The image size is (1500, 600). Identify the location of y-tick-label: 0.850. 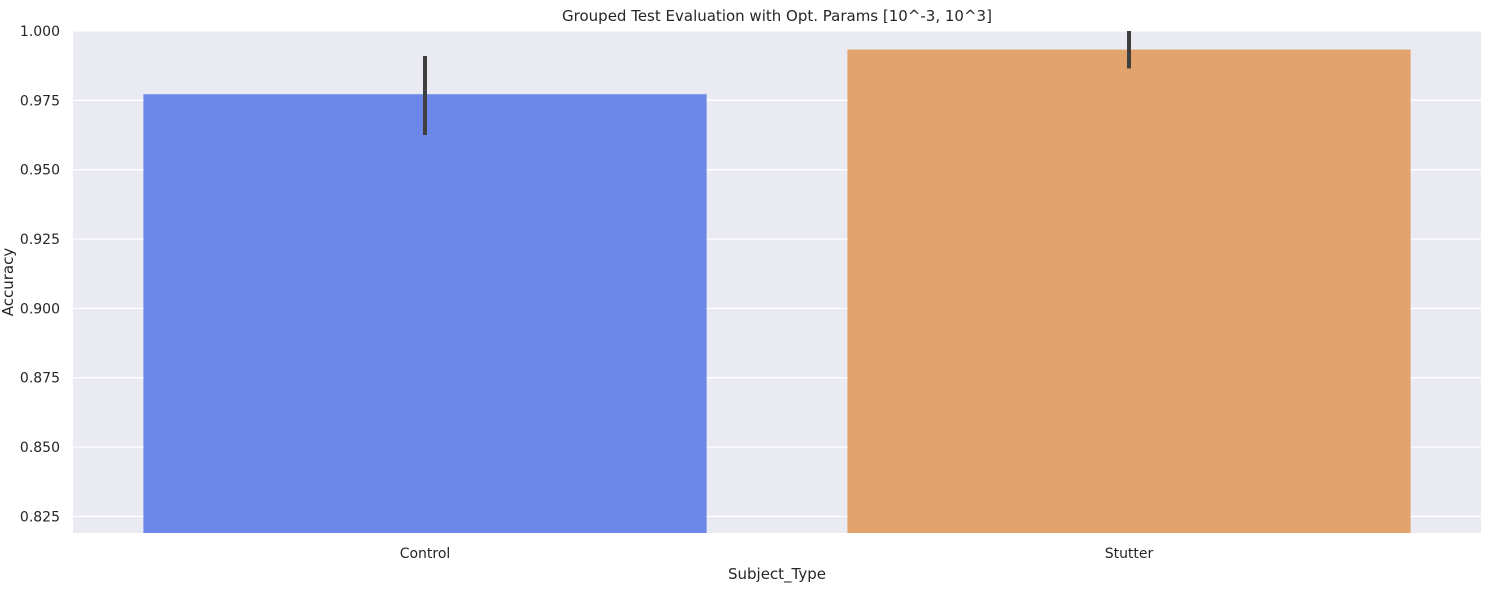
(40, 448).